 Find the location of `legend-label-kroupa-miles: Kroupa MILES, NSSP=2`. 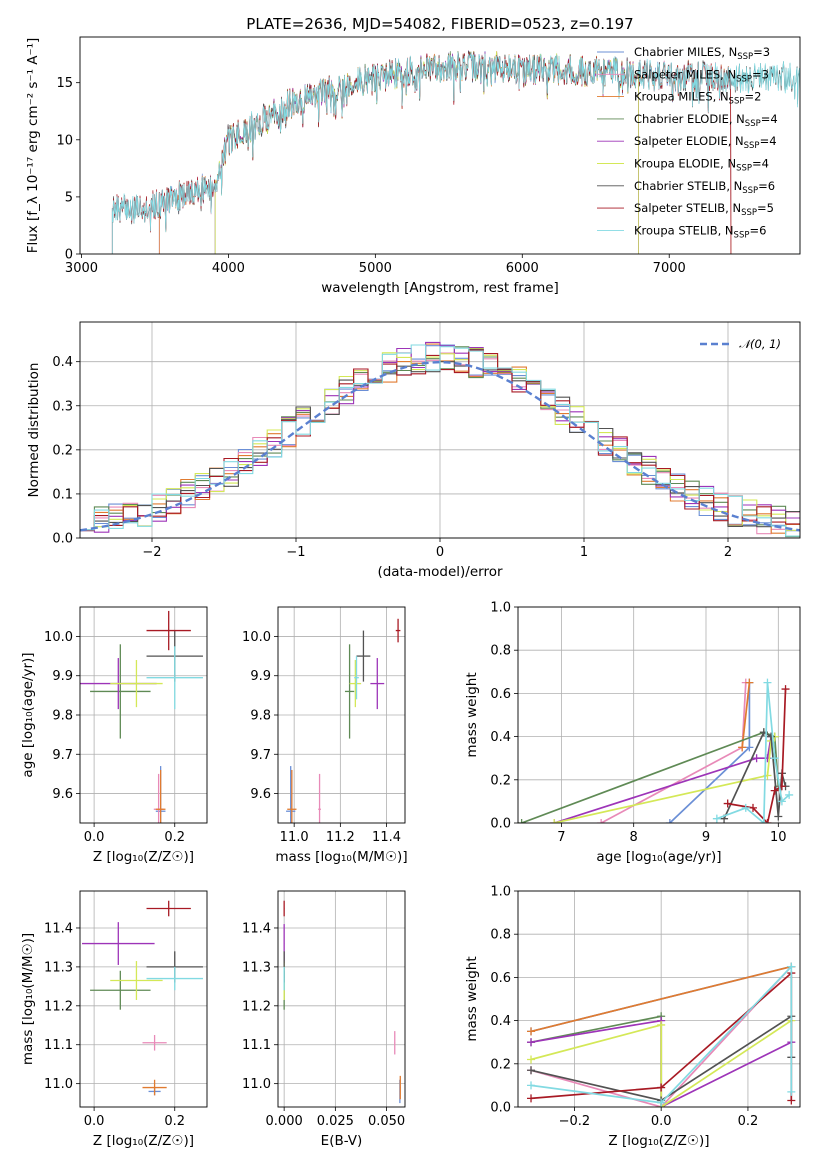

legend-label-kroupa-miles: Kroupa MILES, NSSP=2 is located at coordinates (697, 98).